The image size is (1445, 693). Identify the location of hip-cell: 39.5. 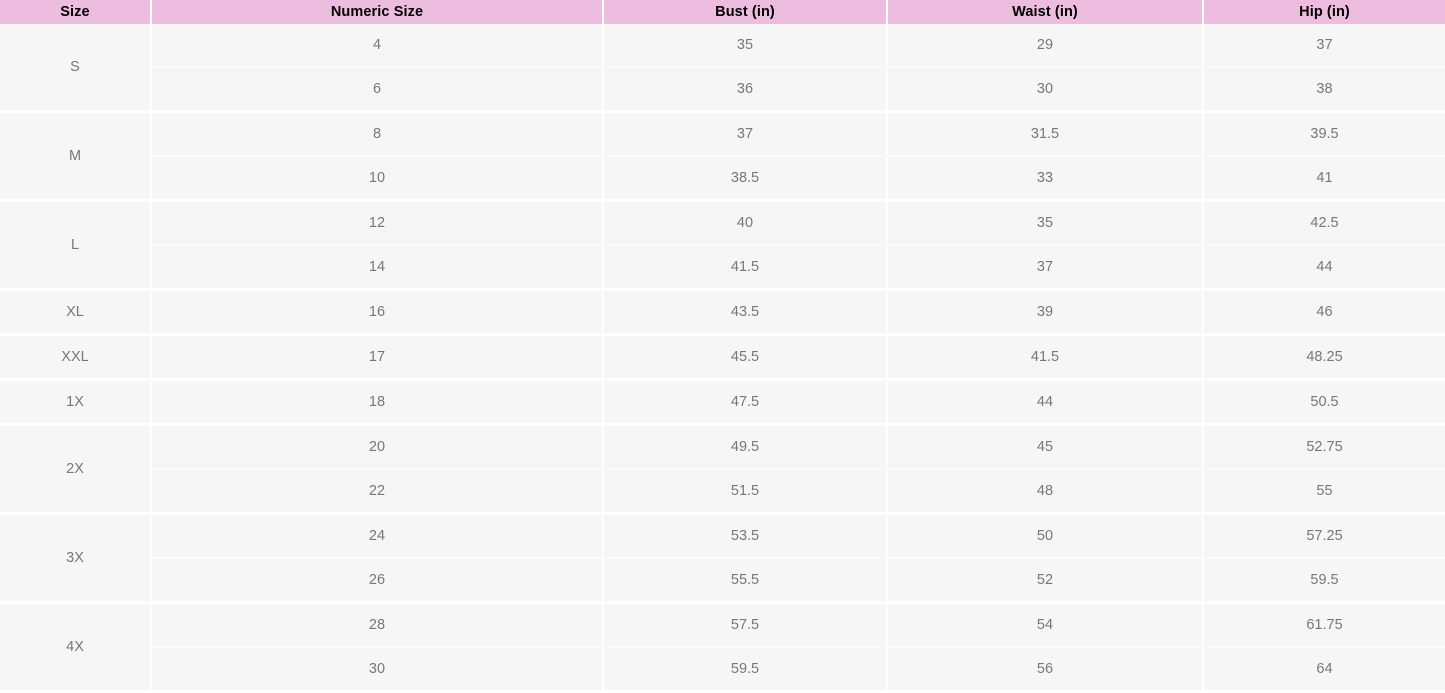
(1324, 134).